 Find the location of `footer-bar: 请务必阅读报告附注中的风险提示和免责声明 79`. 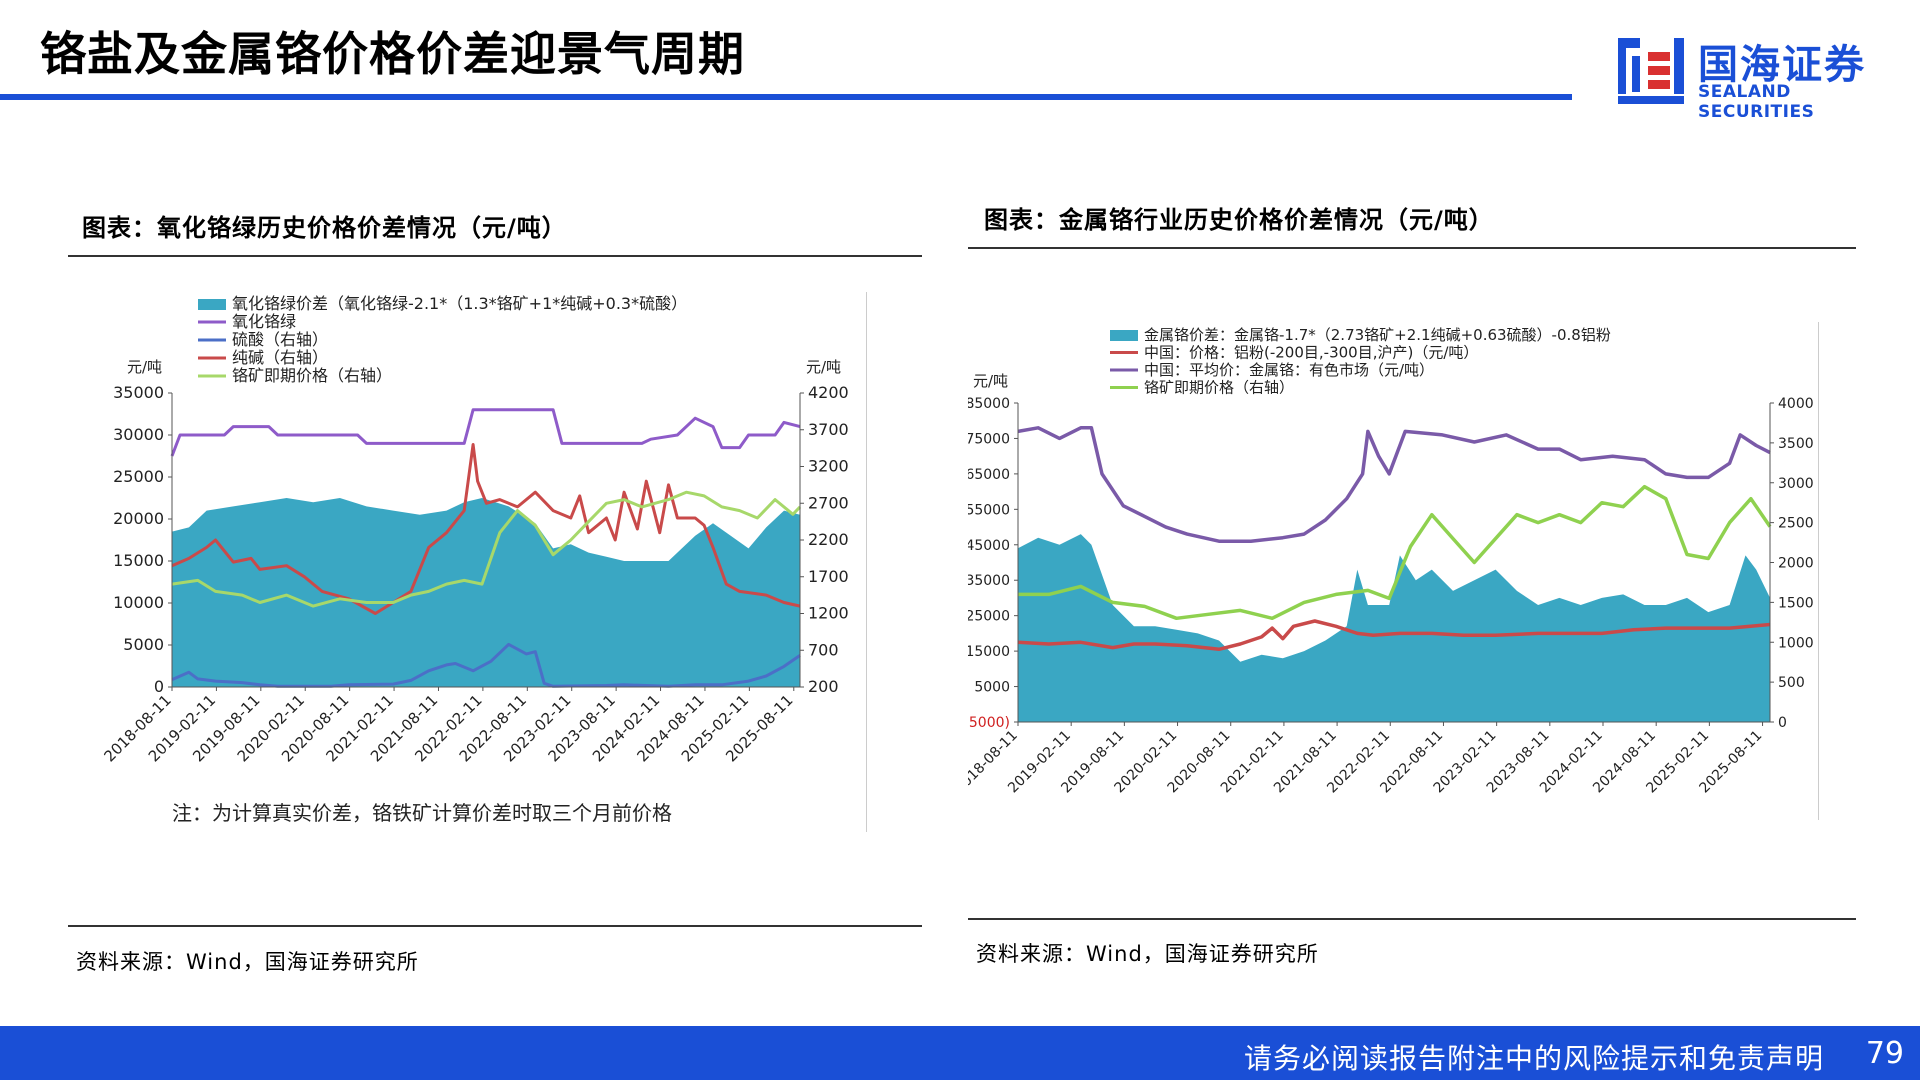

footer-bar: 请务必阅读报告附注中的风险提示和免责声明 79 is located at coordinates (960, 1053).